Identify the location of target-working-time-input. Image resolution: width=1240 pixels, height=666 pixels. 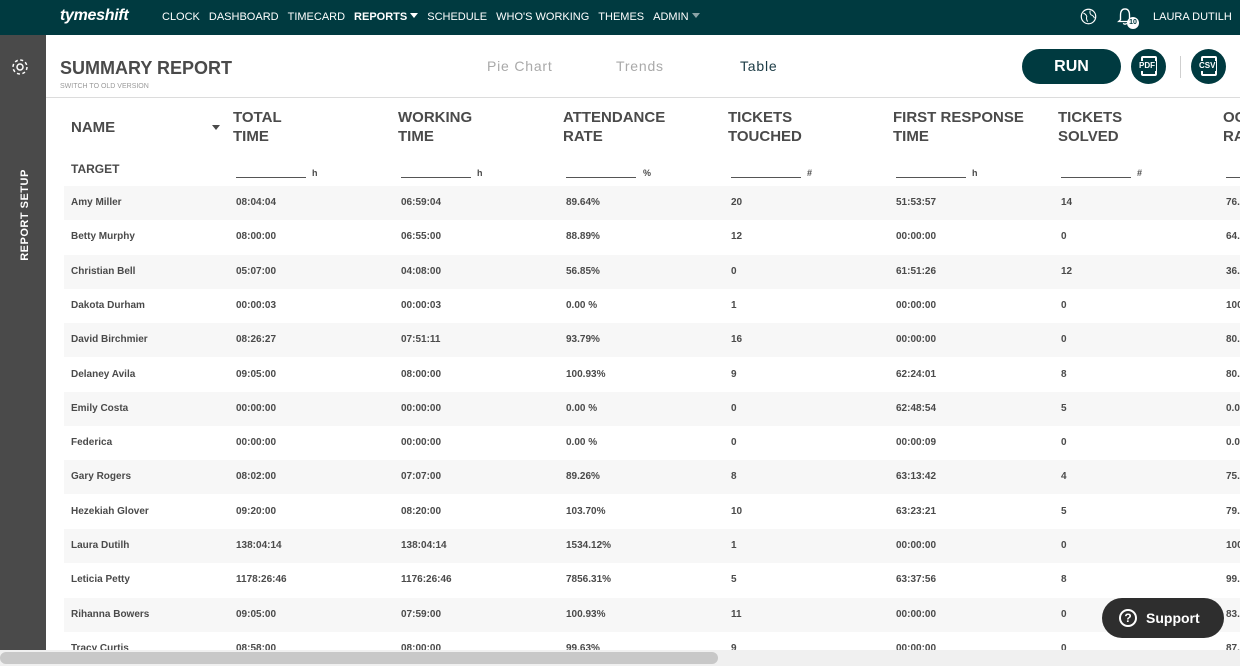
(436, 173).